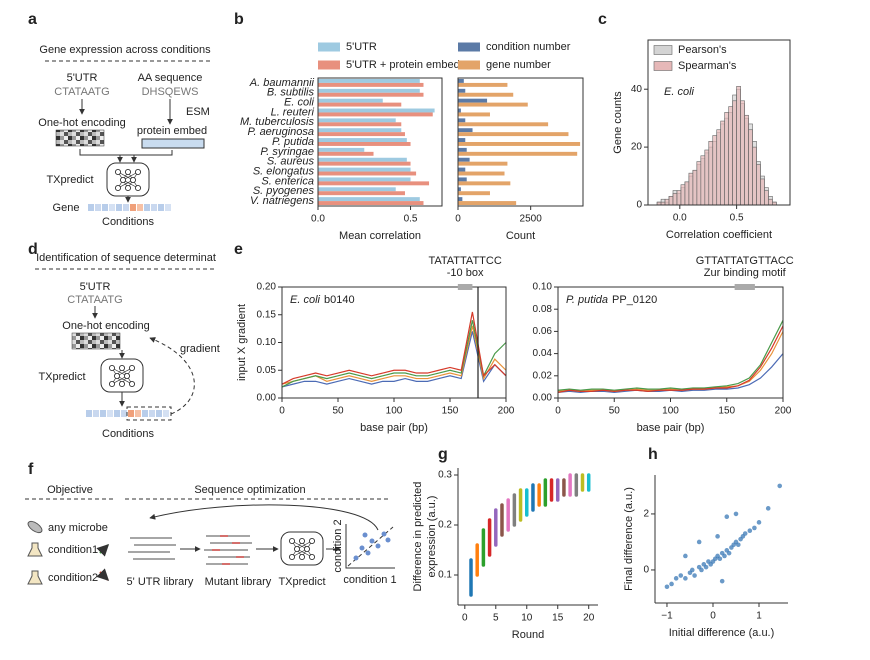 The height and width of the screenshot is (660, 870). Describe the element at coordinates (282, 201) in the screenshot. I see `category-label: V. natriegens` at that location.